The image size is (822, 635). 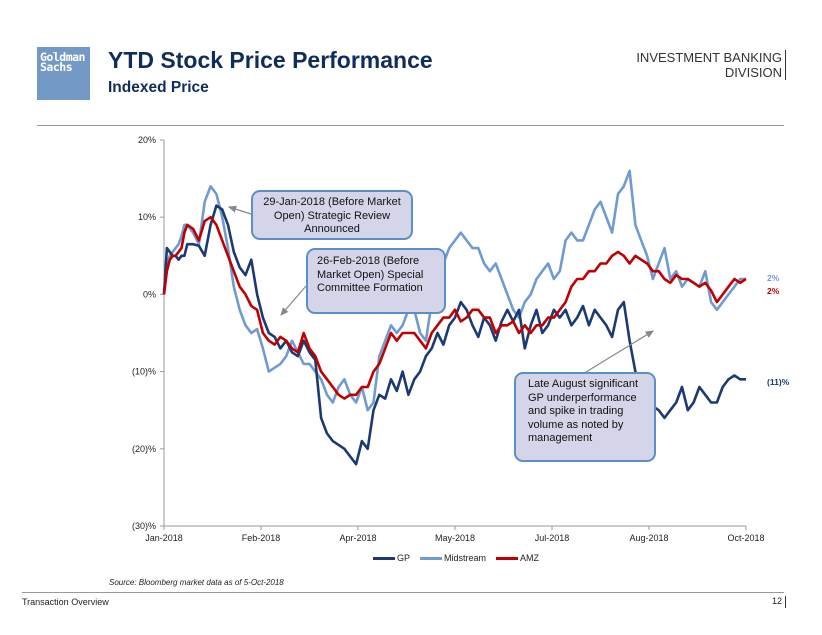 I want to click on legend-label-midstream: Midstream, so click(x=465, y=558).